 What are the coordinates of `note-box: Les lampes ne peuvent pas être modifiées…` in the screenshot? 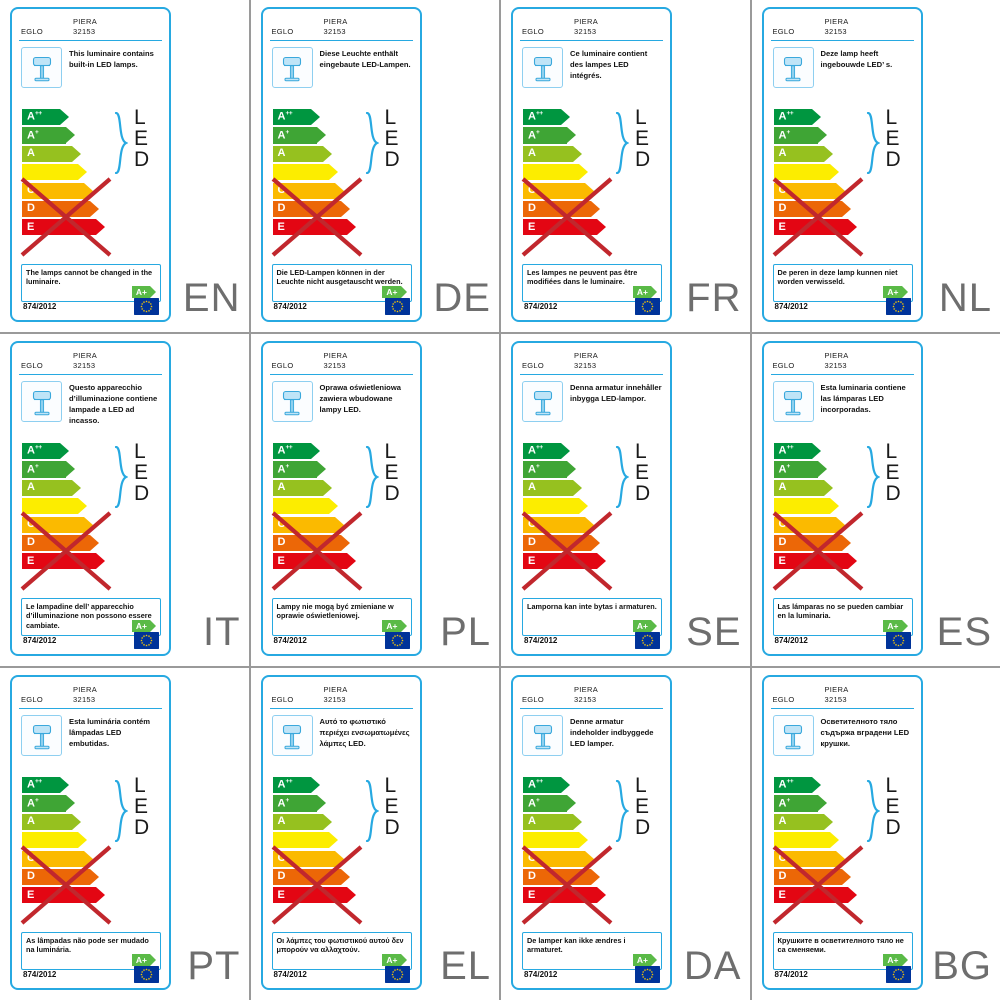 It's located at (592, 283).